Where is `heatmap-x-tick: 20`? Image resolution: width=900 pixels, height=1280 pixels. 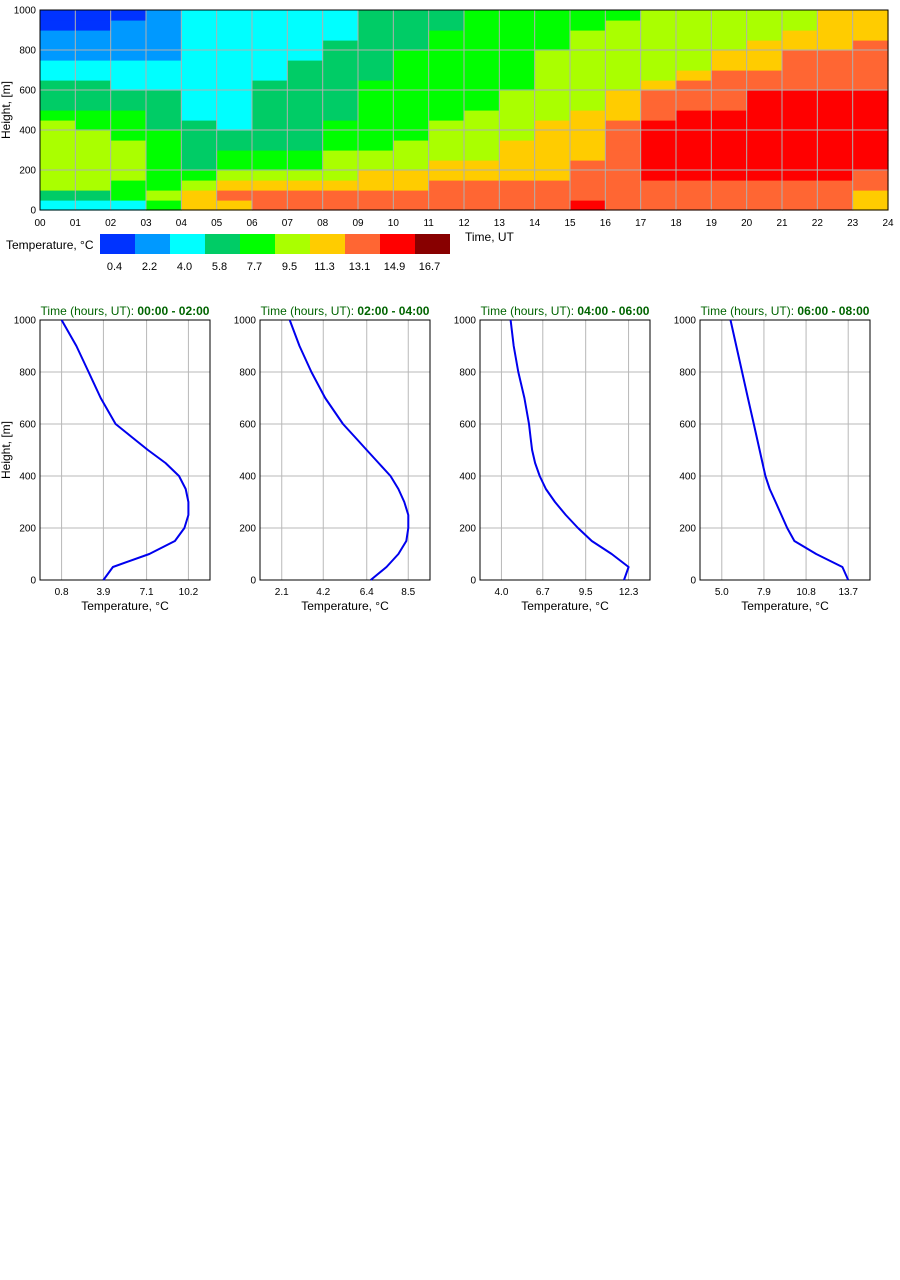
heatmap-x-tick: 20 is located at coordinates (747, 223).